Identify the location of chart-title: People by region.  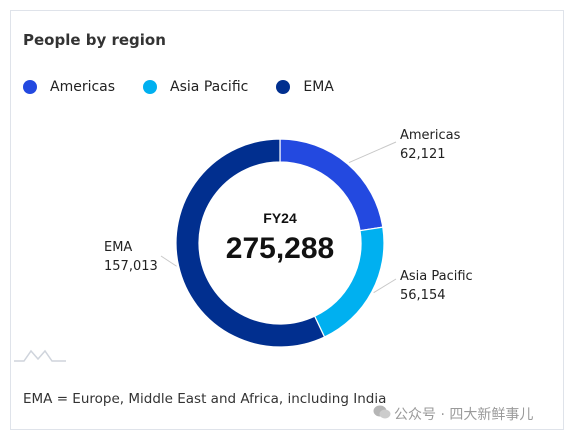
(94, 40).